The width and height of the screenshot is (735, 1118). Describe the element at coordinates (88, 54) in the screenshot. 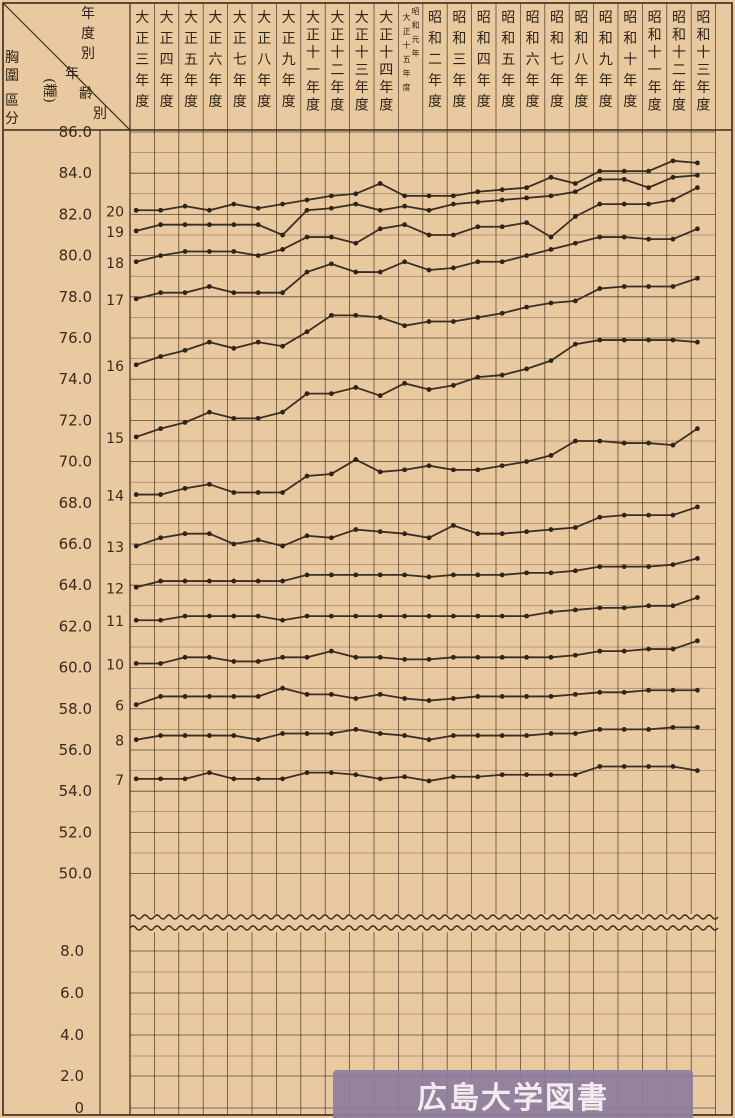

I see `year-axis-char: 別` at that location.